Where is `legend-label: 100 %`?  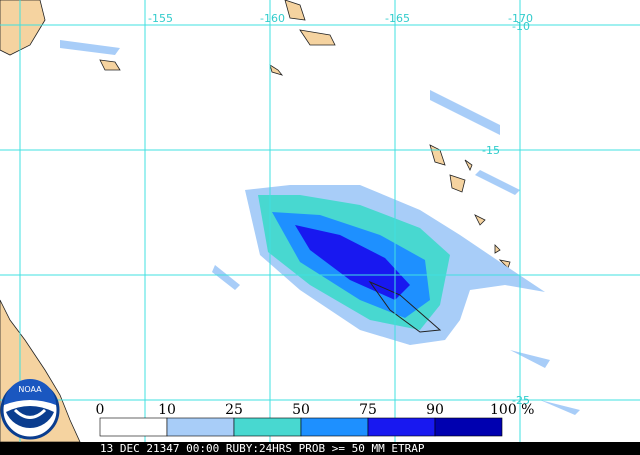 legend-label: 100 % is located at coordinates (512, 410).